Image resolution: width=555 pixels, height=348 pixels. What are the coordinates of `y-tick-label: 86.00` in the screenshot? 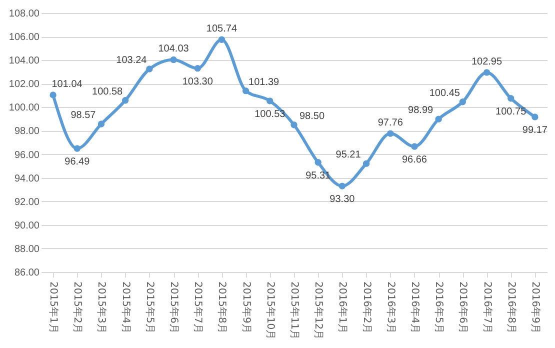 It's located at (27, 273).